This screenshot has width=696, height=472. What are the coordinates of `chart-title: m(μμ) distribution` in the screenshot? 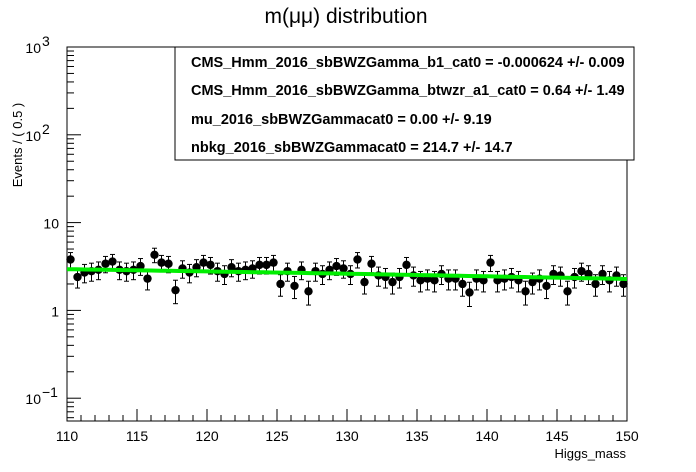 It's located at (345, 16).